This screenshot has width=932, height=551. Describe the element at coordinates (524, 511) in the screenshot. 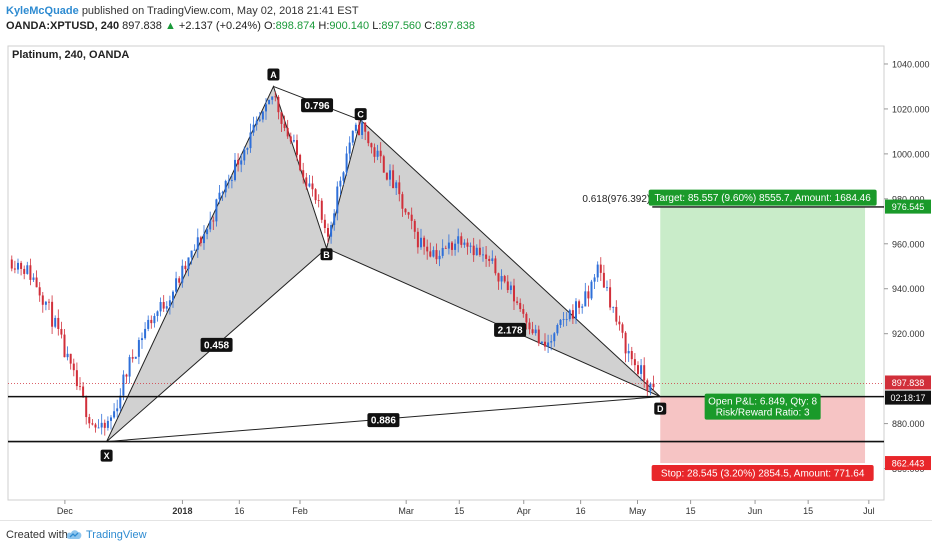

I see `x-tick-label: Apr` at that location.